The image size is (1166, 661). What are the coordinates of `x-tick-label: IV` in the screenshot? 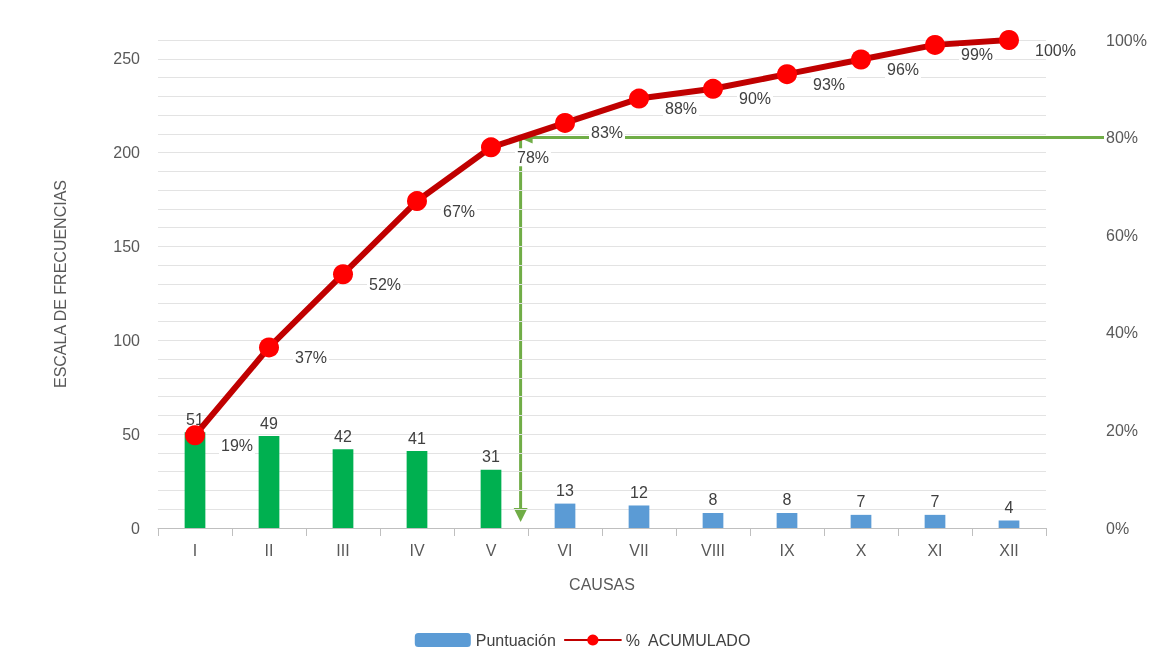 It's located at (417, 550).